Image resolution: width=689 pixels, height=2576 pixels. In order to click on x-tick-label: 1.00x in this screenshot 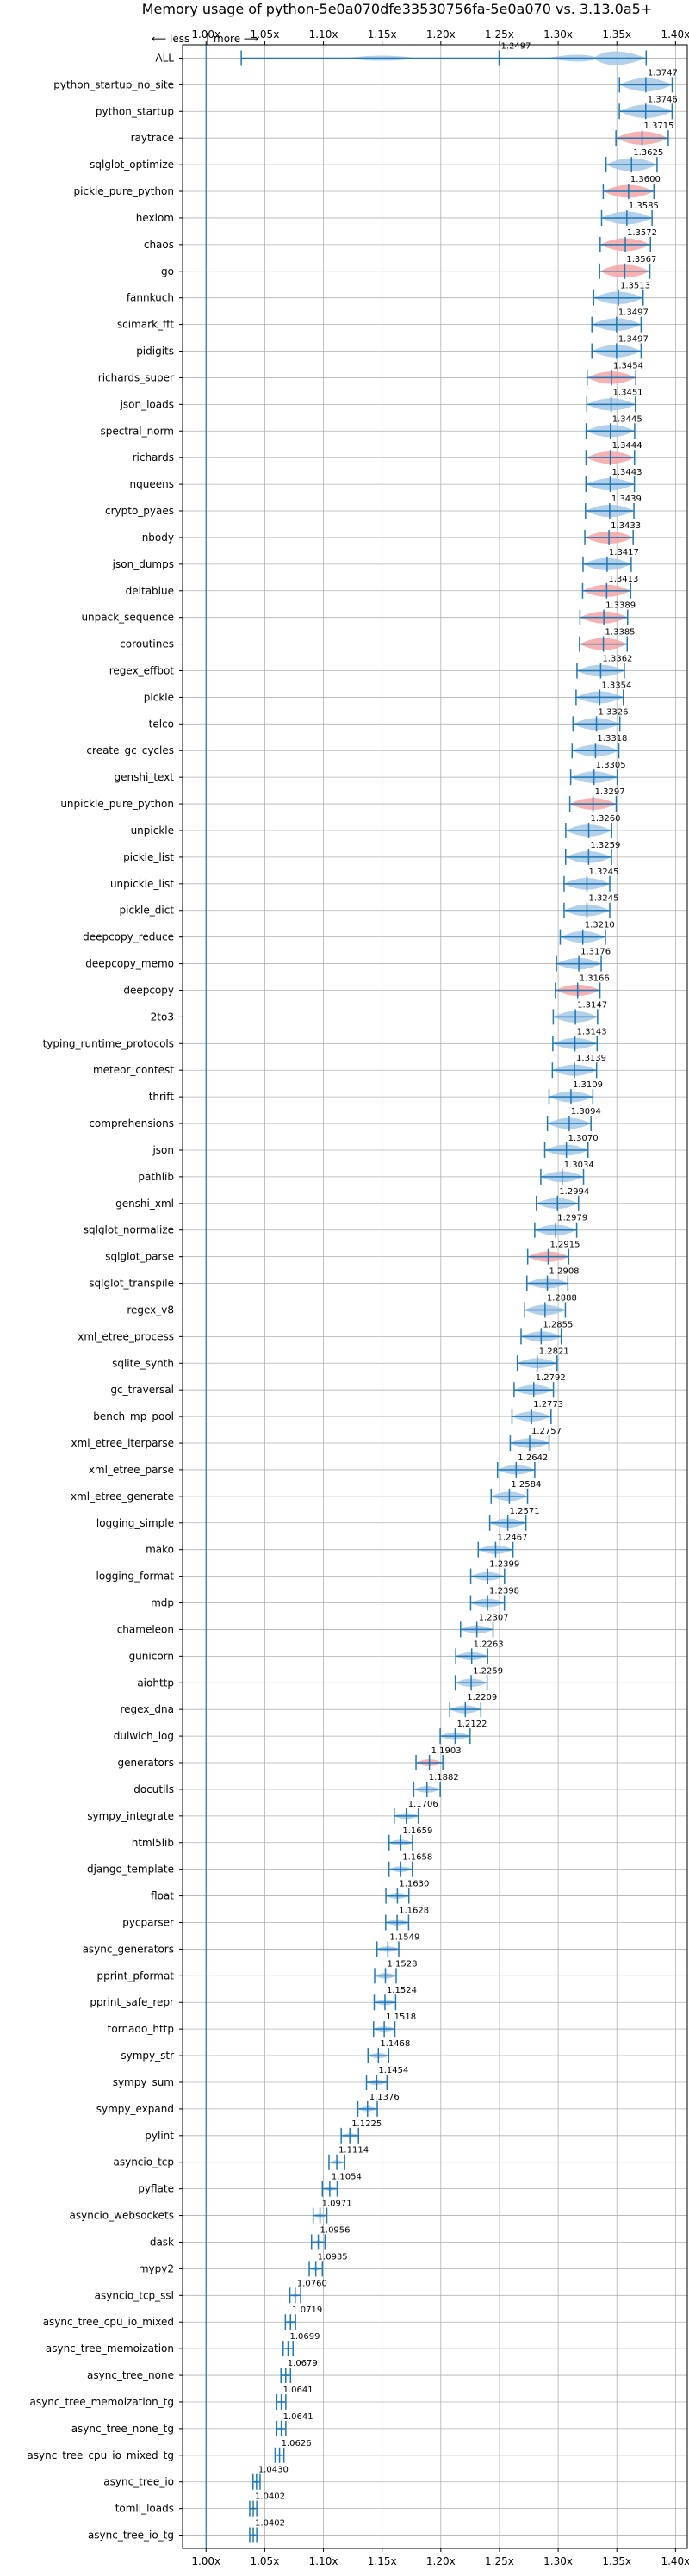, I will do `click(205, 34)`.